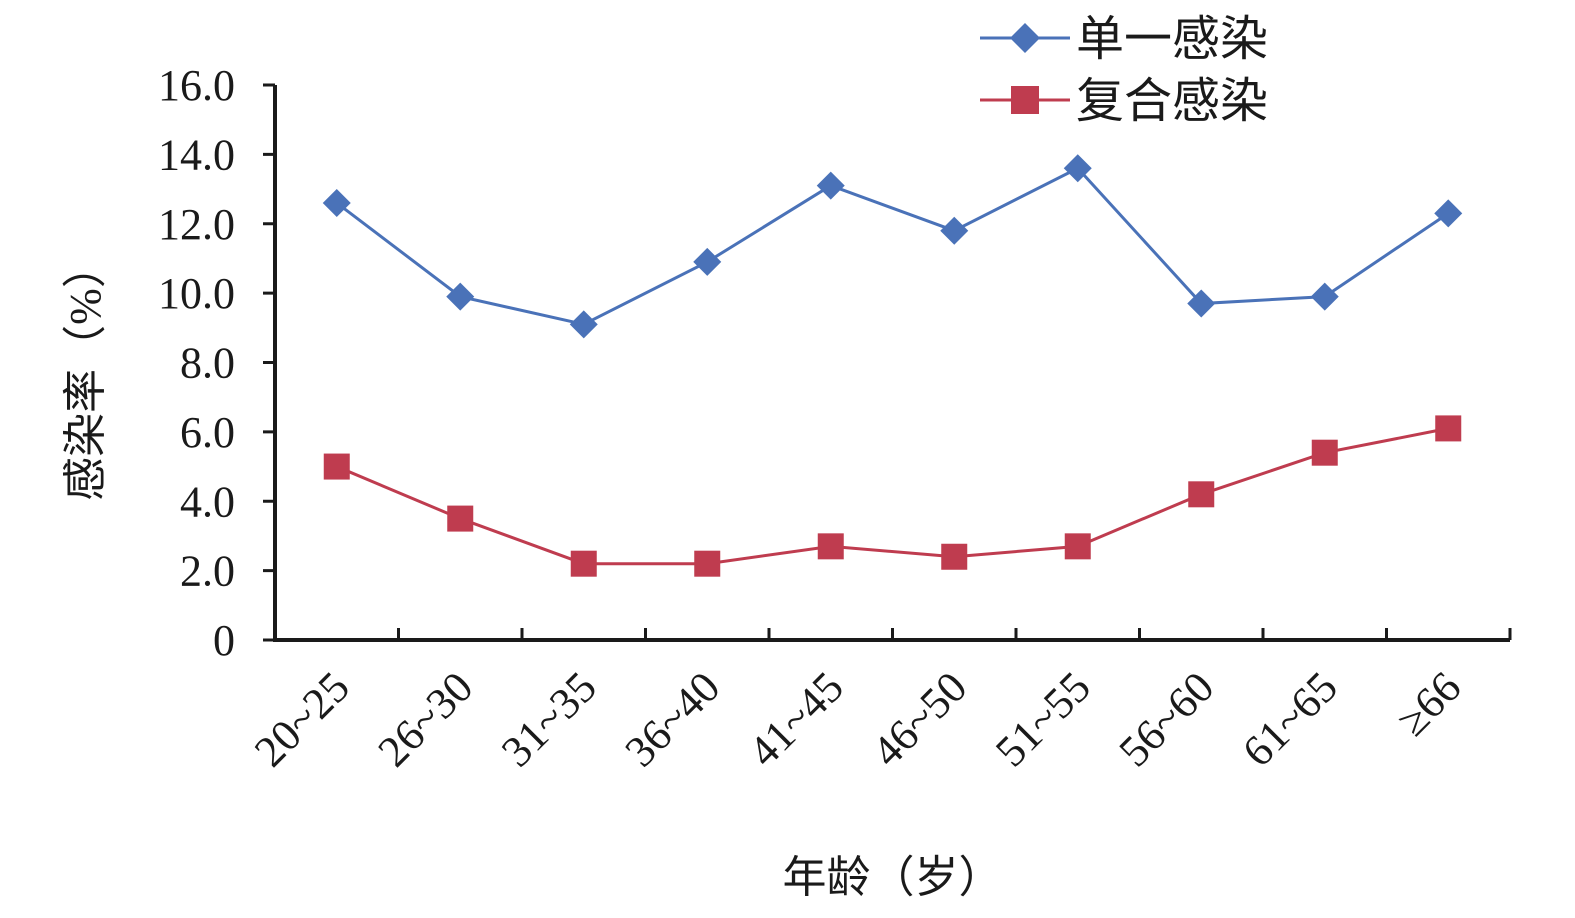 The width and height of the screenshot is (1575, 918). Describe the element at coordinates (196, 154) in the screenshot. I see `y-tick-label: 14.0` at that location.